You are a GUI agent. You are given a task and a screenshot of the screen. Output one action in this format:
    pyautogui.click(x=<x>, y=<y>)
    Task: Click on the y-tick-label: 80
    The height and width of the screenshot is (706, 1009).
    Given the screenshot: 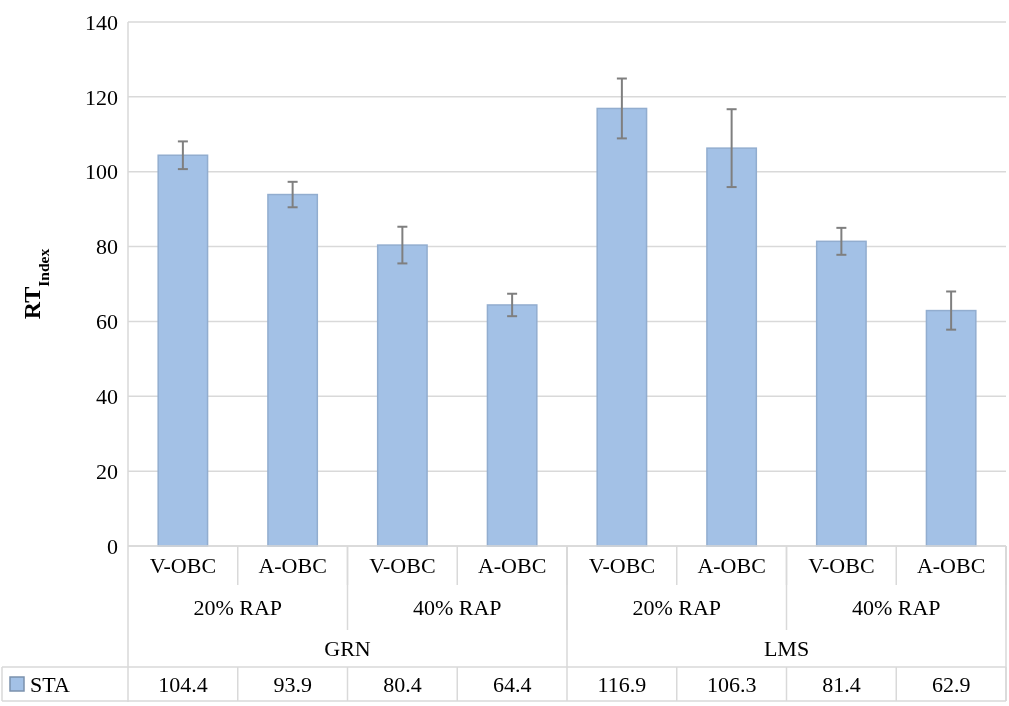 What is the action you would take?
    pyautogui.click(x=107, y=247)
    